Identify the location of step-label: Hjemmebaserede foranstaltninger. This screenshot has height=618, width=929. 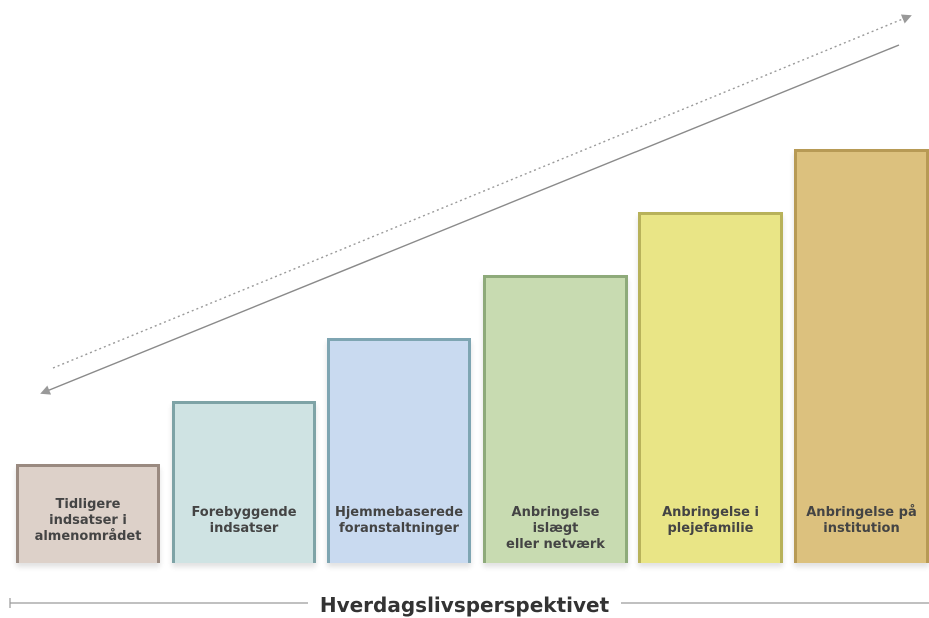
(399, 520).